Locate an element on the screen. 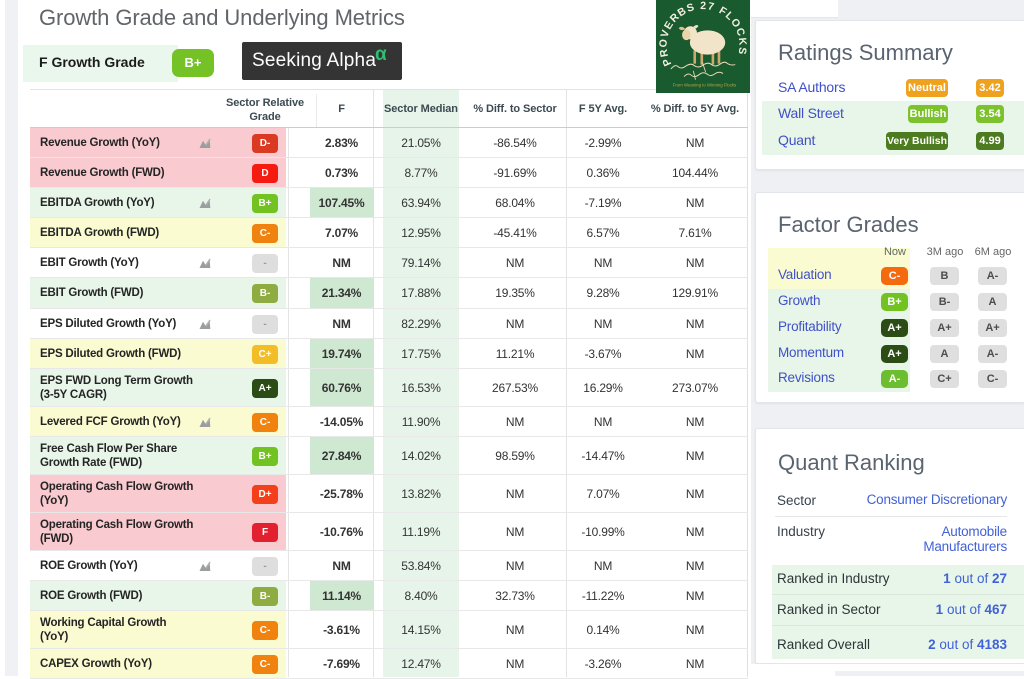 This screenshot has width=1024, height=679. svg-text: From Weaning to Winning Flocks is located at coordinates (705, 84).